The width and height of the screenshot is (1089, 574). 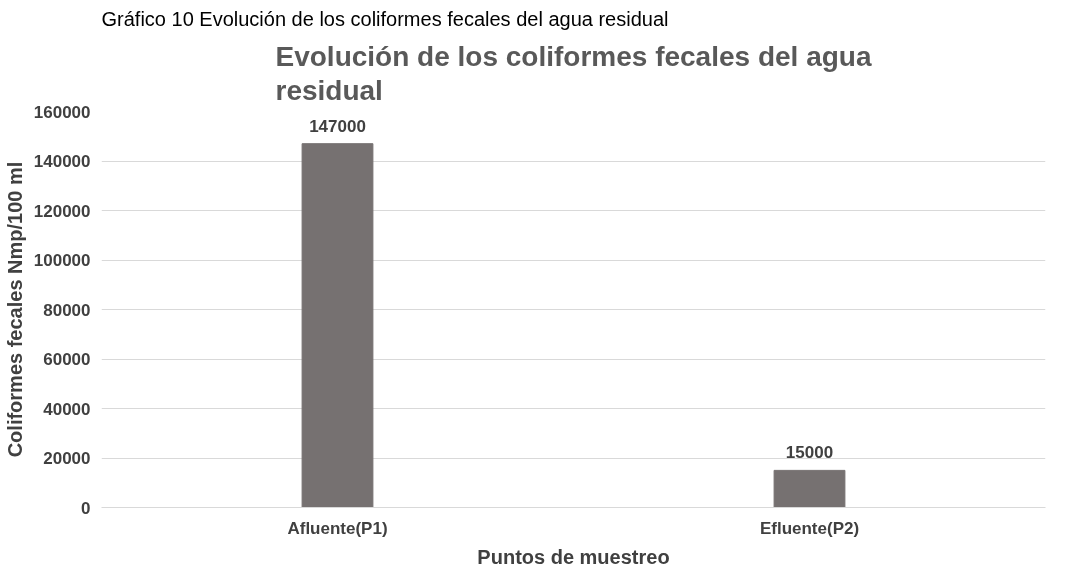 I want to click on y-tick-label: 80000, so click(x=67, y=310).